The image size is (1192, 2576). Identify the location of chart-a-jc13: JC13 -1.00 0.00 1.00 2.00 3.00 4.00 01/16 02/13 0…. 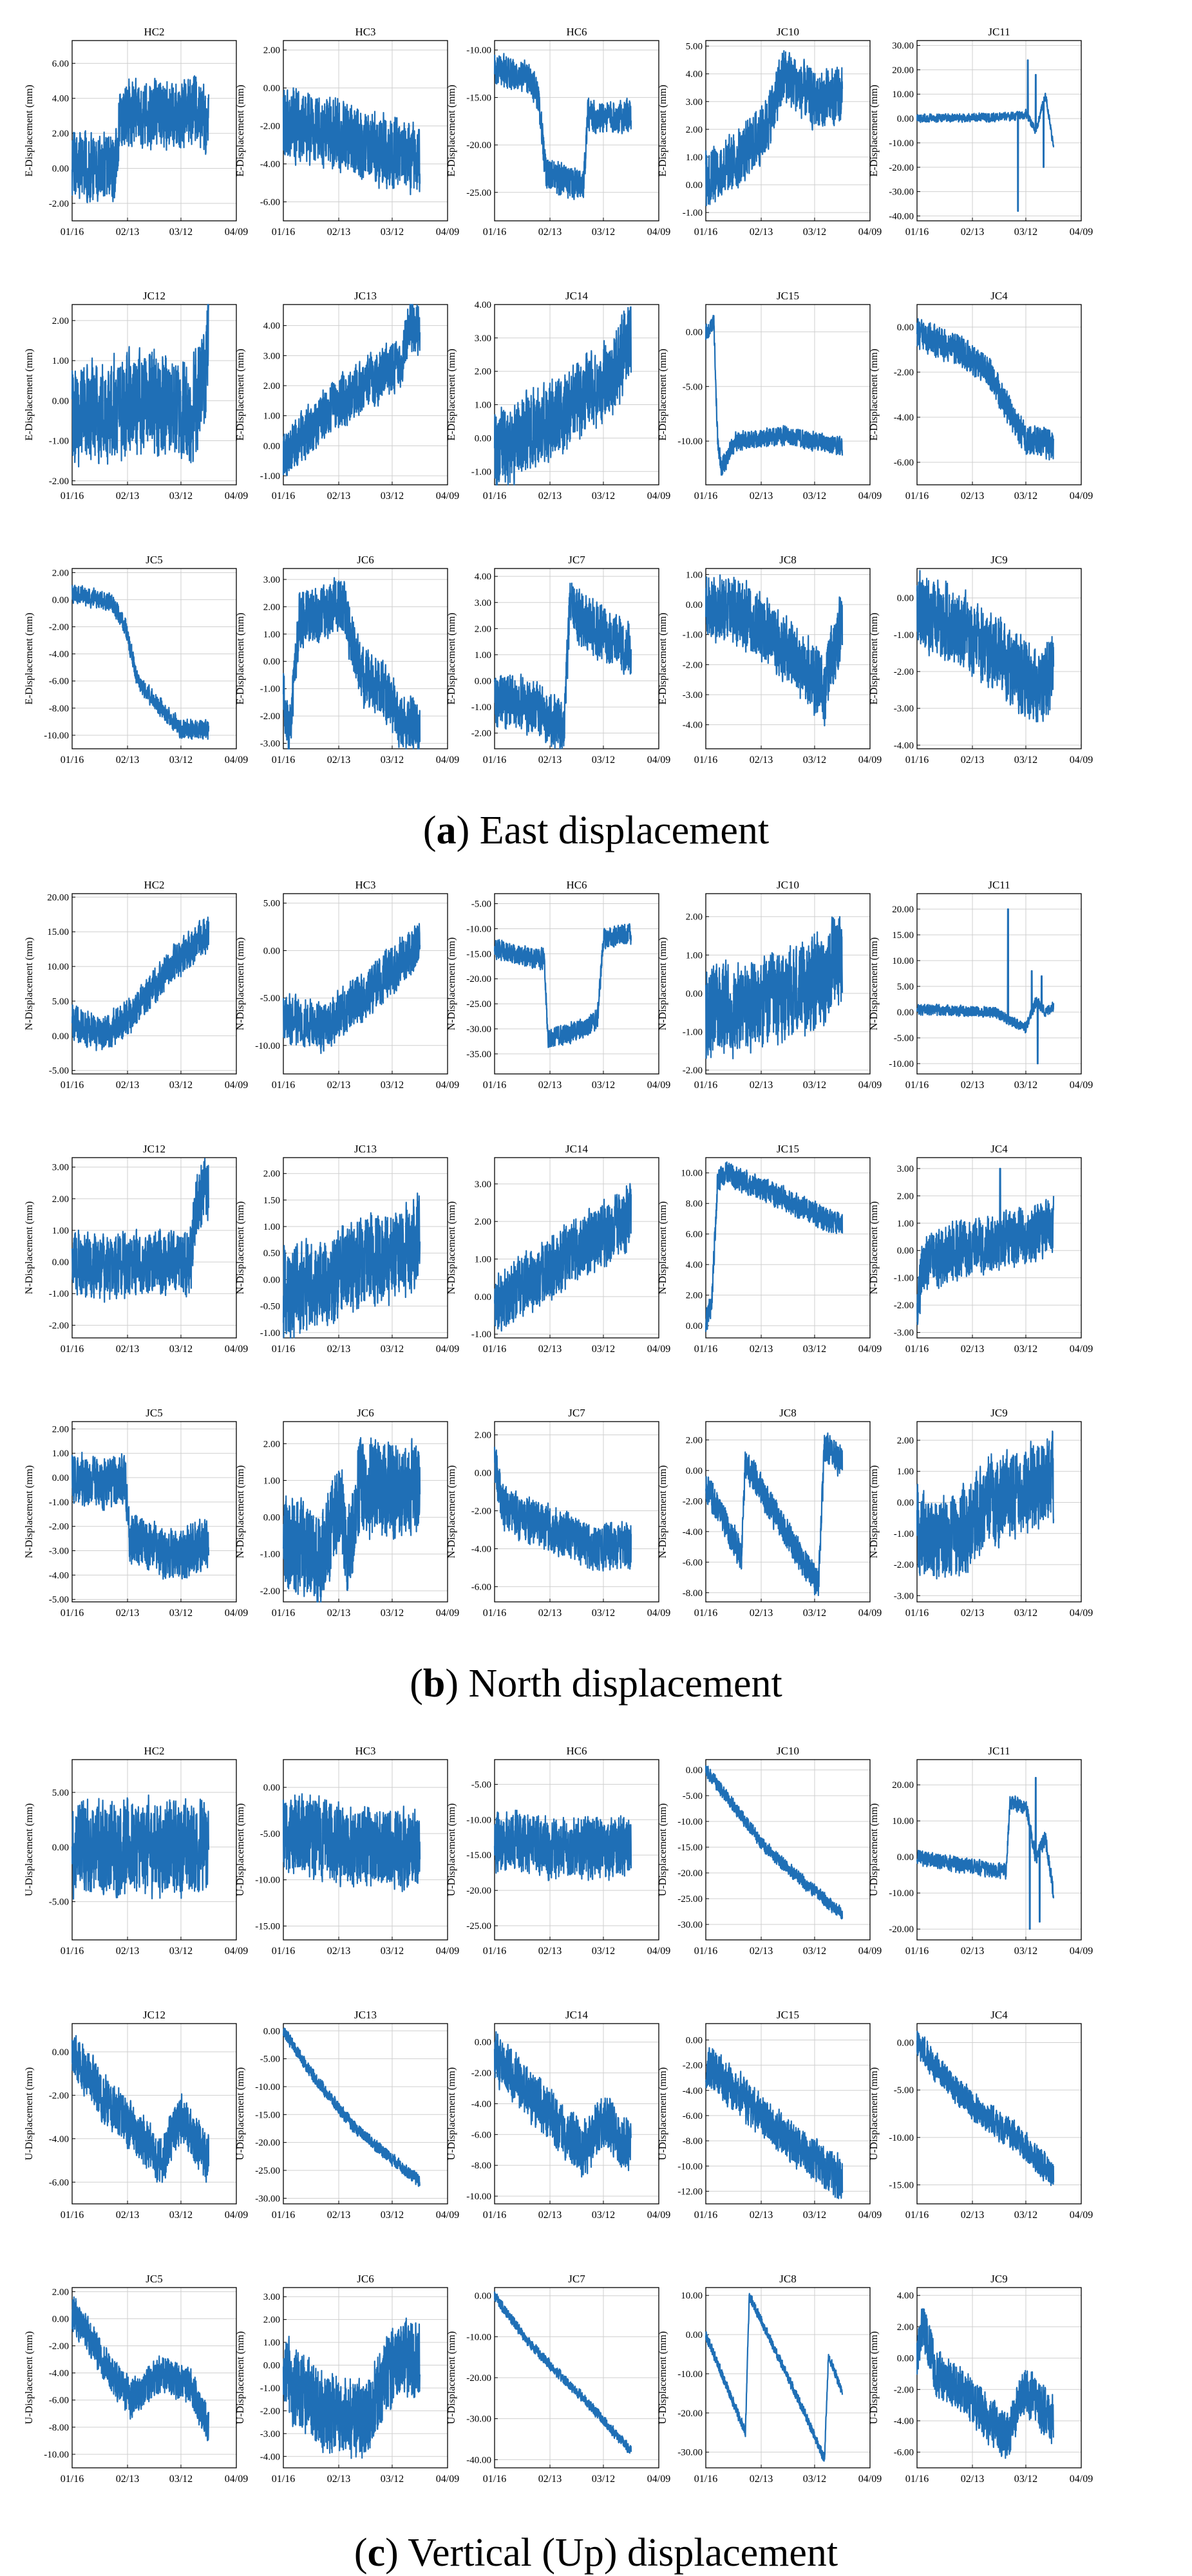
(347, 396).